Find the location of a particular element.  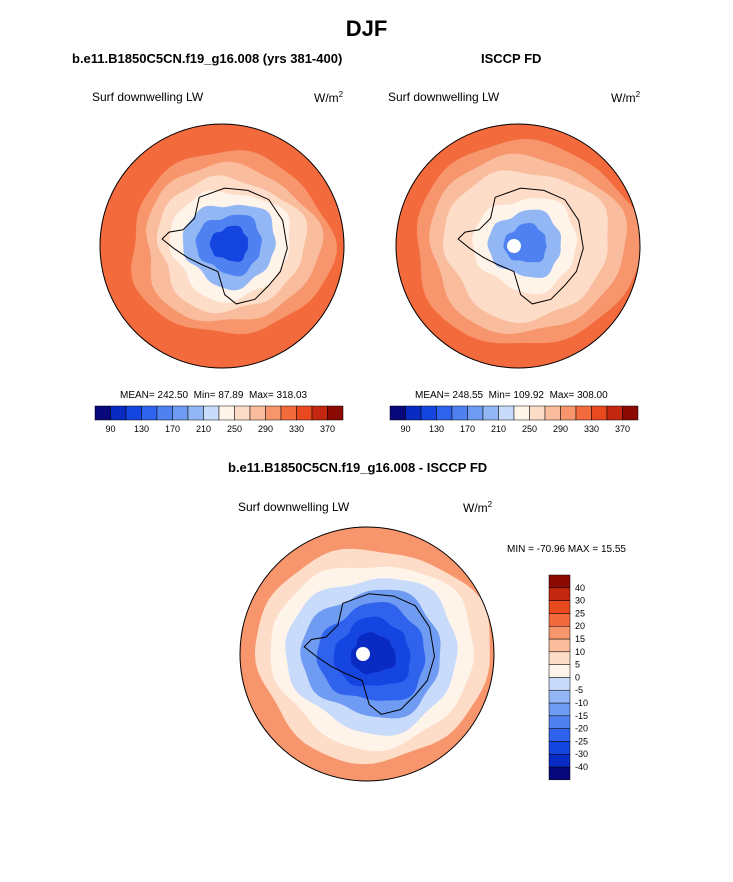

colorbar-2: -40 -30 -25 -20 -15 -10 -5 0 5 10 15 20 25 30 40 is located at coordinates (568, 677).